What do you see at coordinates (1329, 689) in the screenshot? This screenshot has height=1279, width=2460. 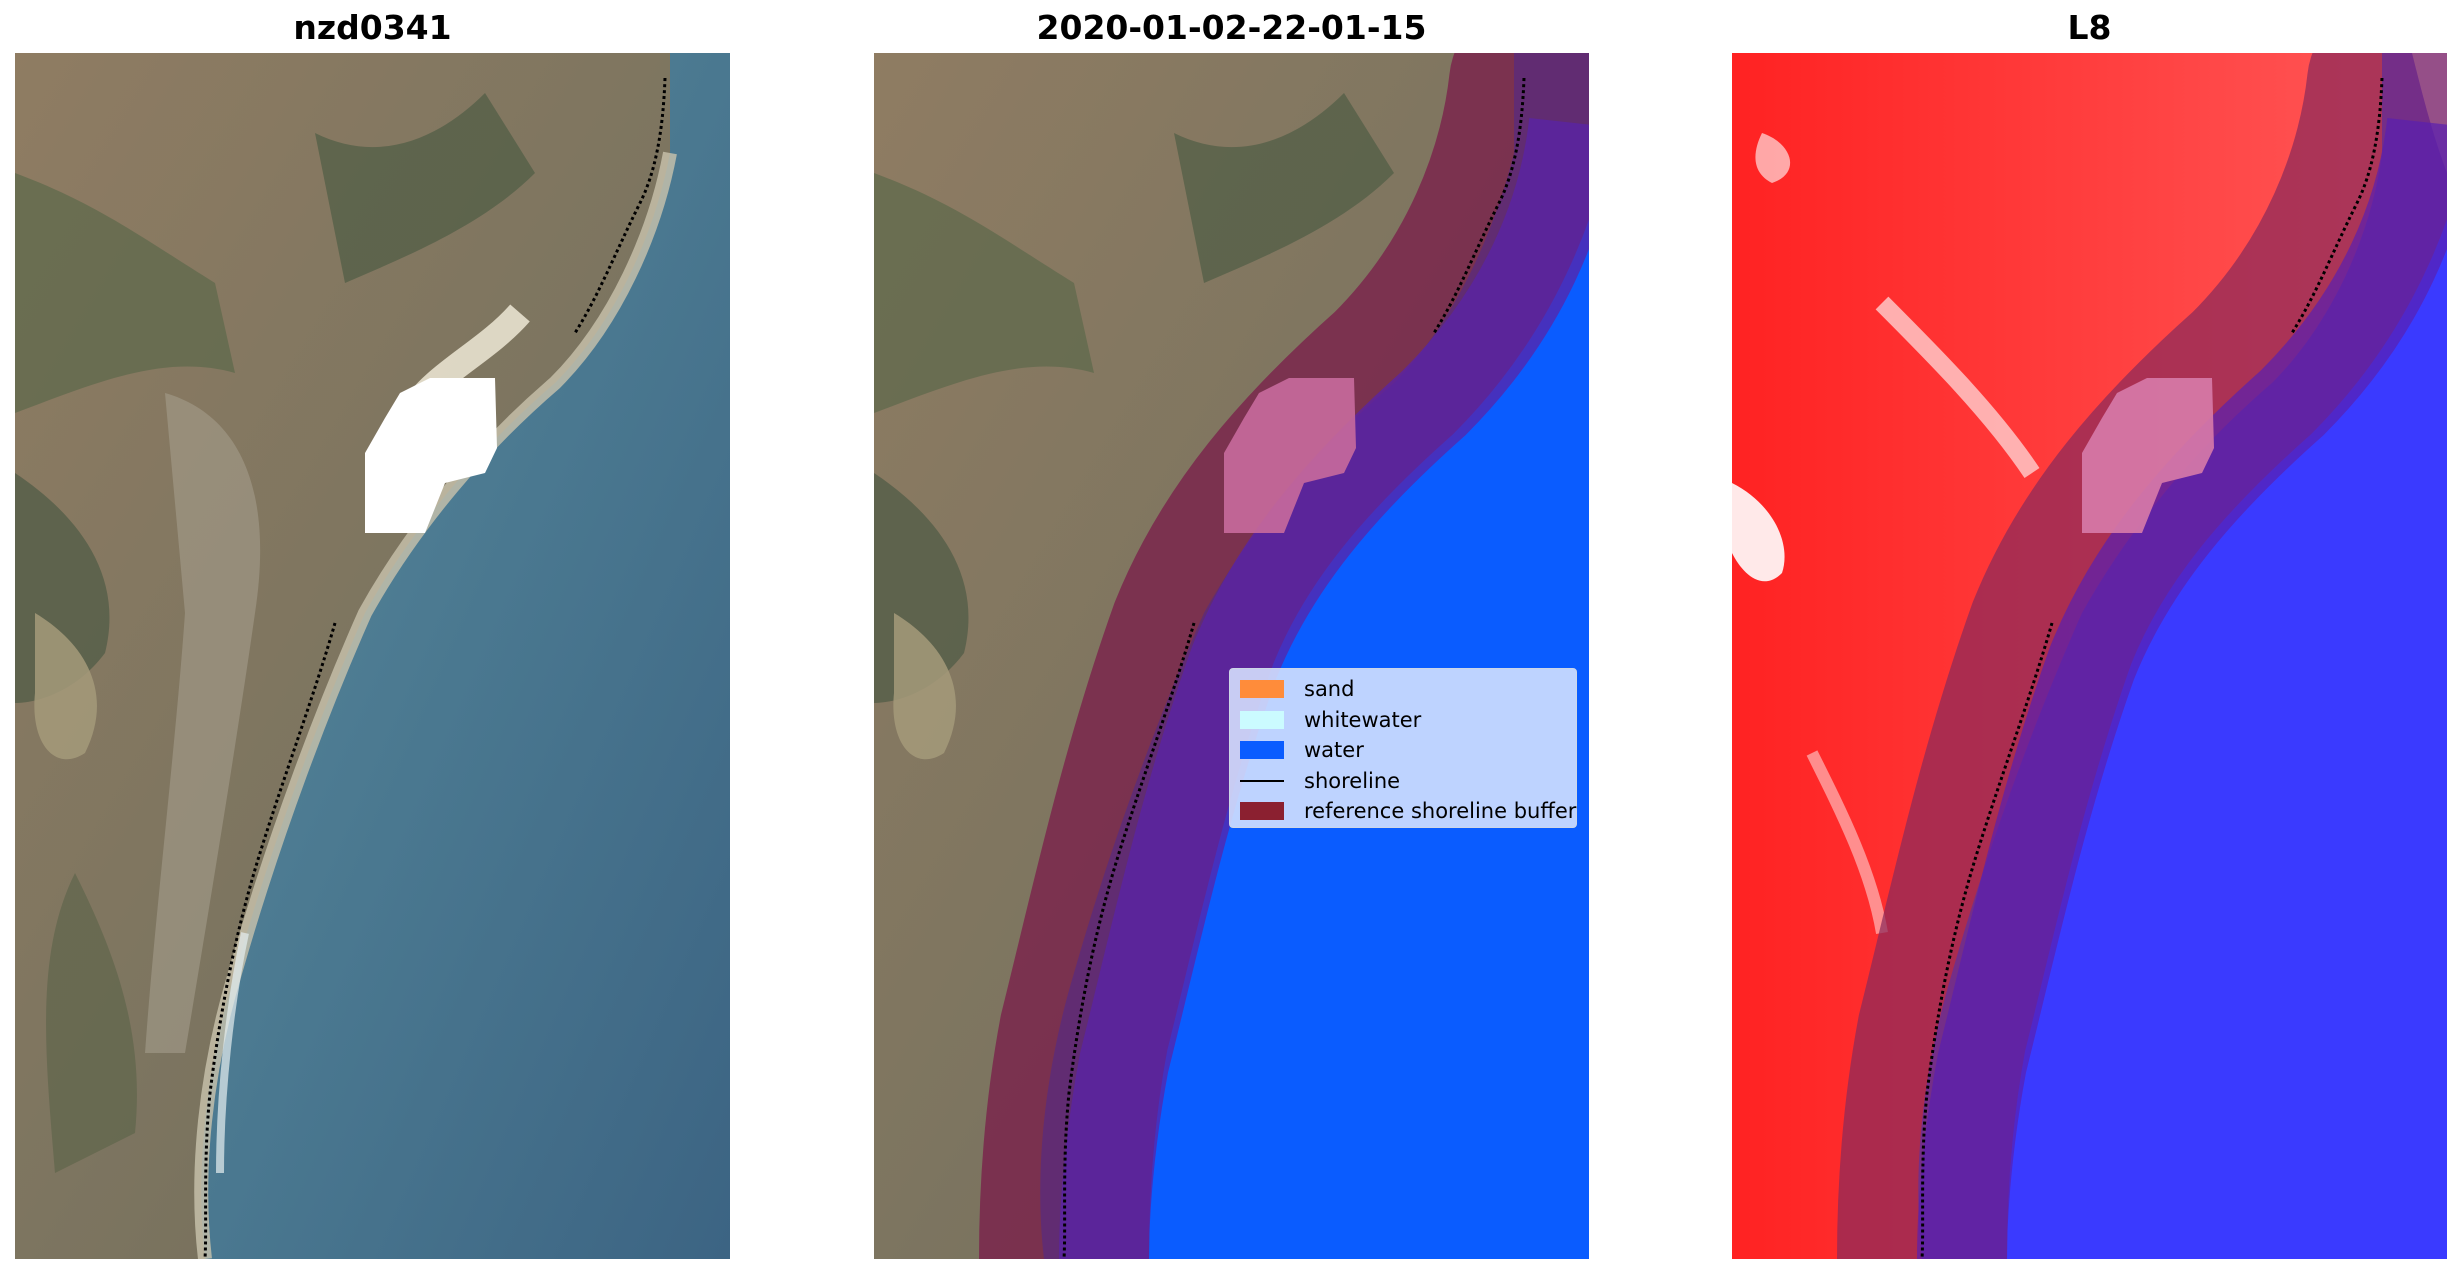 I see `legend-label-sand: sand` at bounding box center [1329, 689].